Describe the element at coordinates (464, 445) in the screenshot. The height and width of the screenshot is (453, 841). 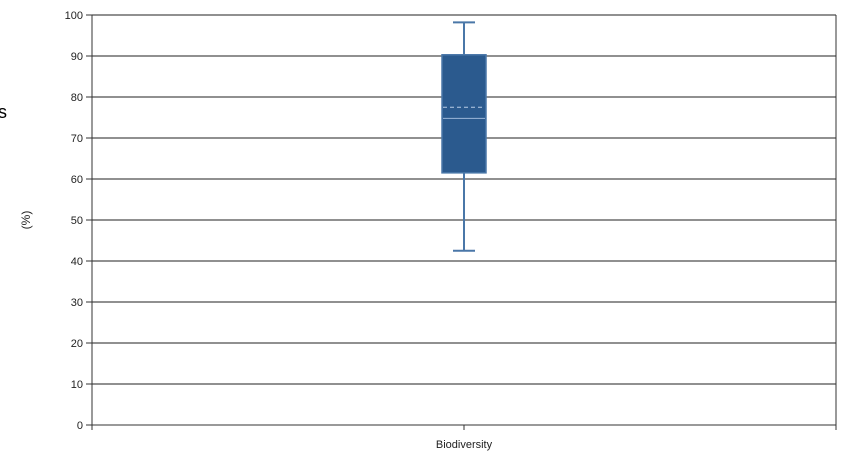
I see `x-tick-label: Biodiversity` at that location.